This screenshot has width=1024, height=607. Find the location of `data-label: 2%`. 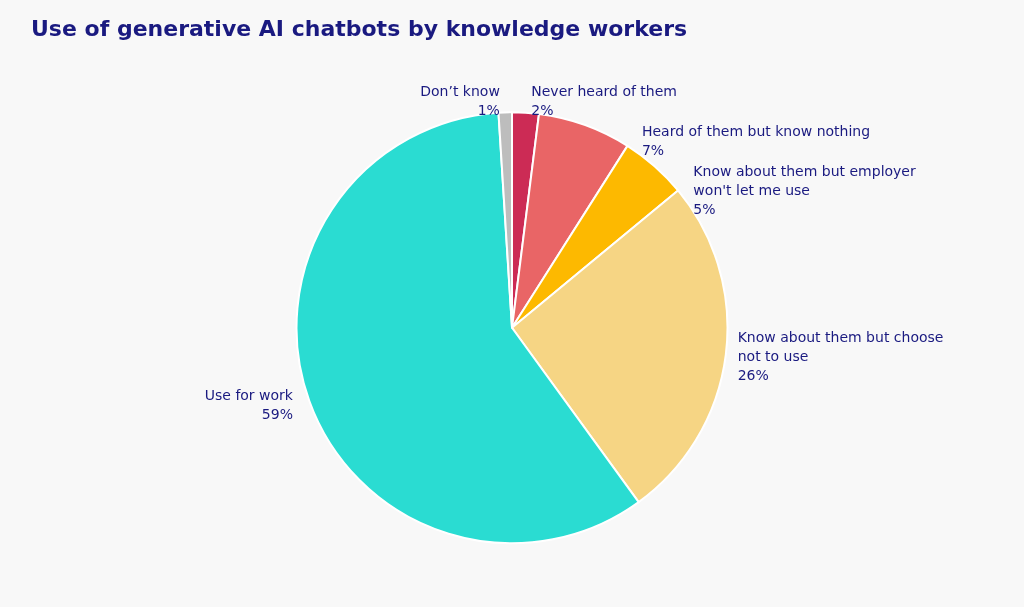

data-label: 2% is located at coordinates (542, 110).